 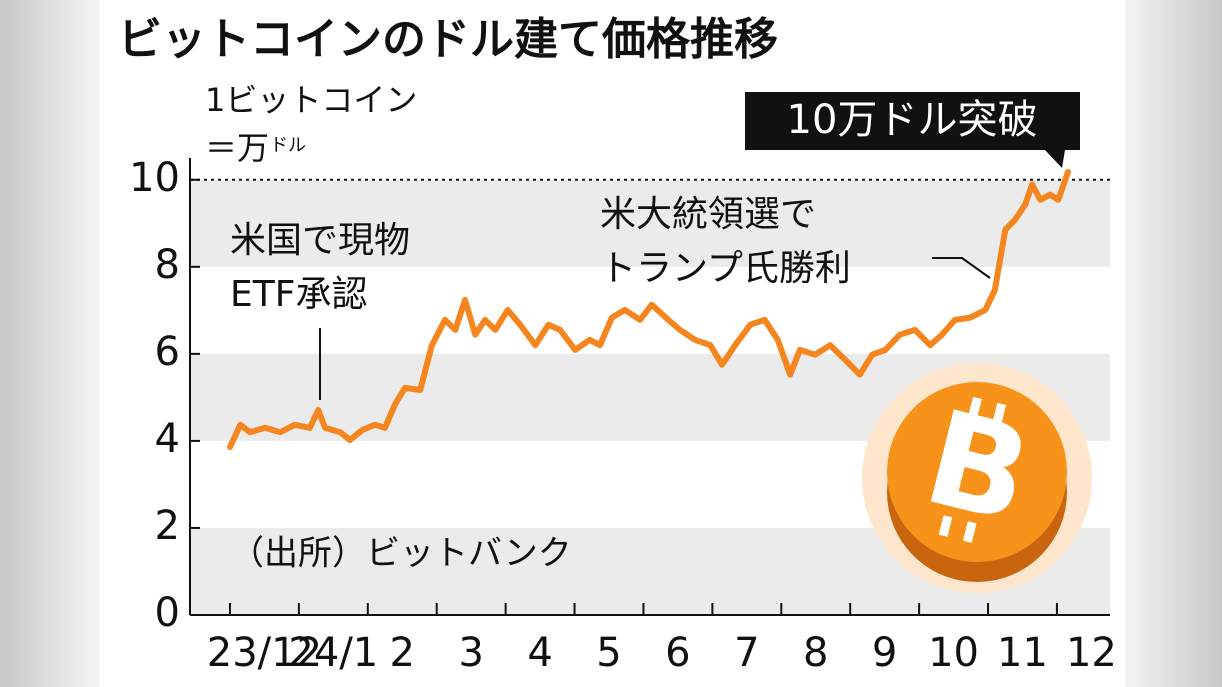 I want to click on x-tick-label: 10, so click(x=953, y=653).